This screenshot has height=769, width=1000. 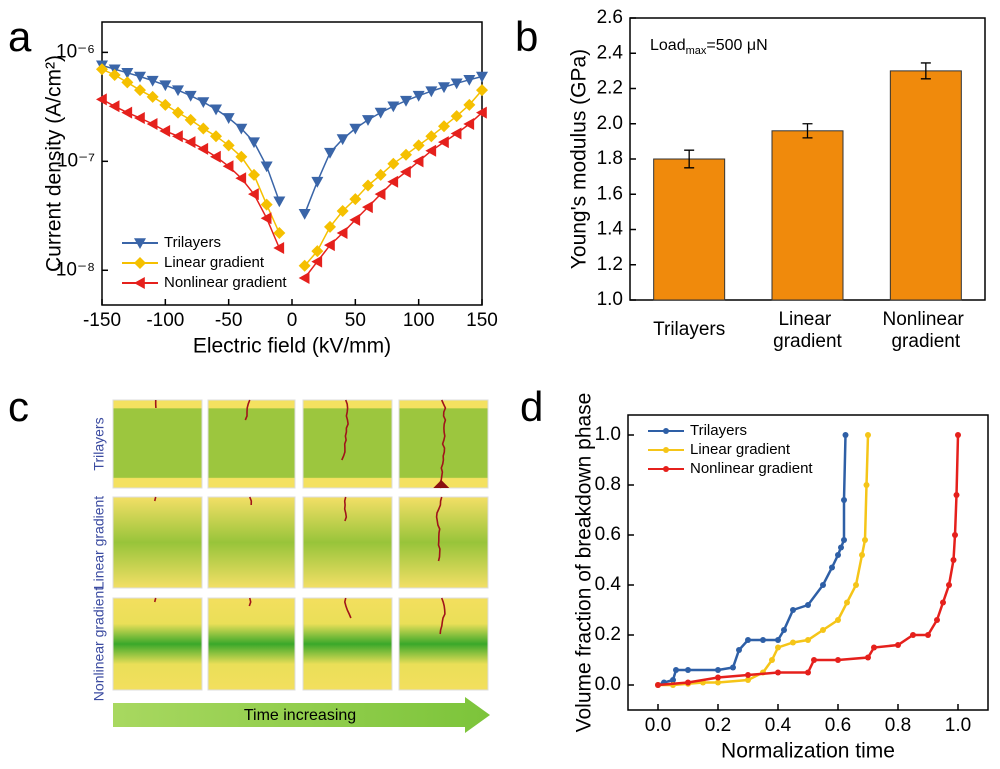 What do you see at coordinates (579, 159) in the screenshot?
I see `y-axis-title: Young's modulus (GPa)` at bounding box center [579, 159].